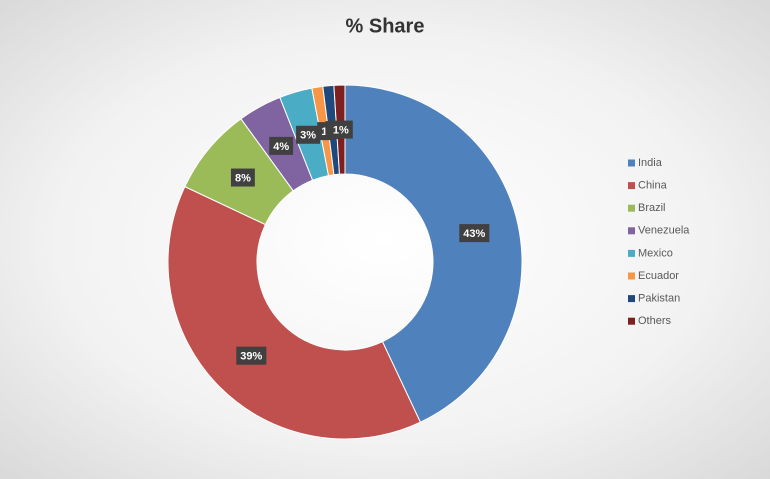 The width and height of the screenshot is (770, 479). I want to click on data-label-text: 39%, so click(251, 357).